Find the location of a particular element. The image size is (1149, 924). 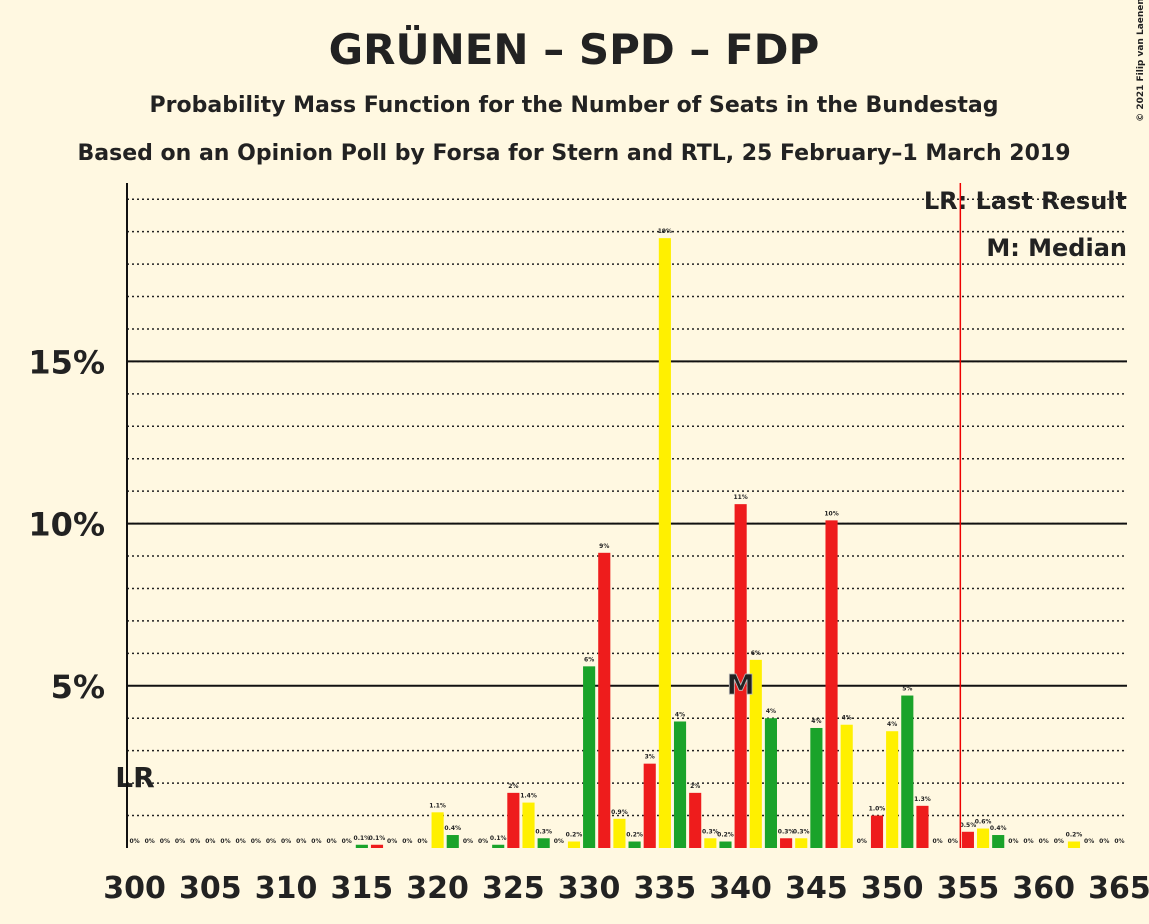

value-label: 0.4% is located at coordinates (998, 828).